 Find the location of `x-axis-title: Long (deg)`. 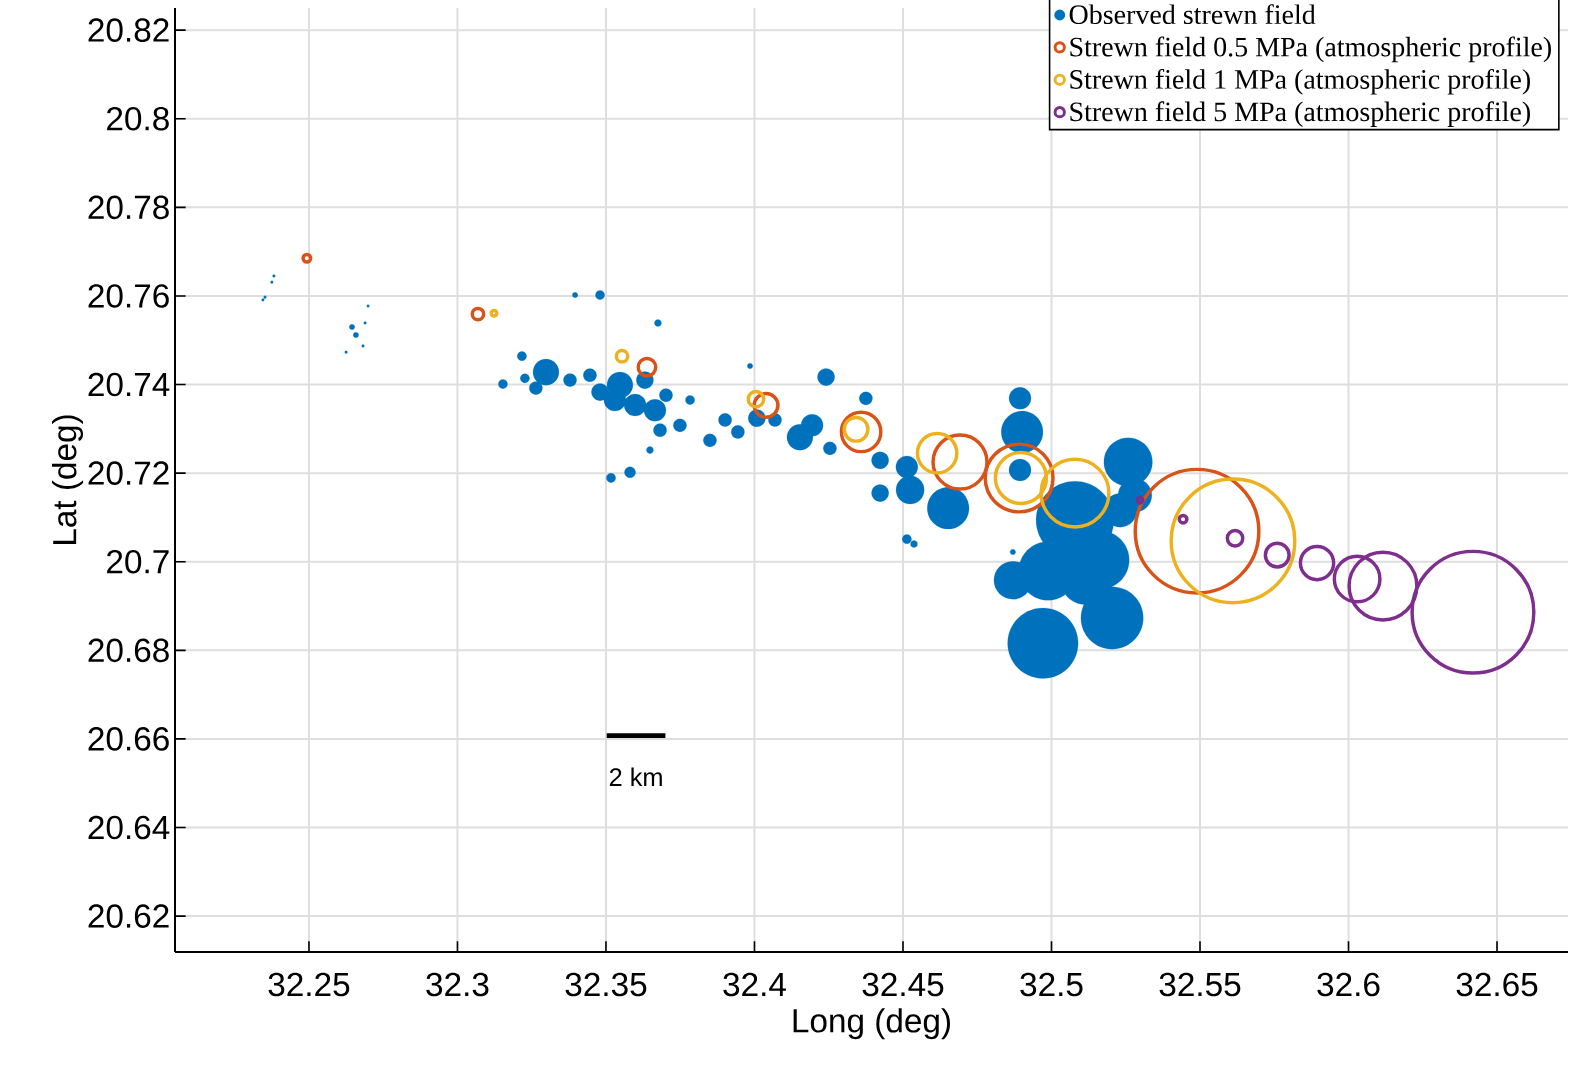

x-axis-title: Long (deg) is located at coordinates (871, 1024).